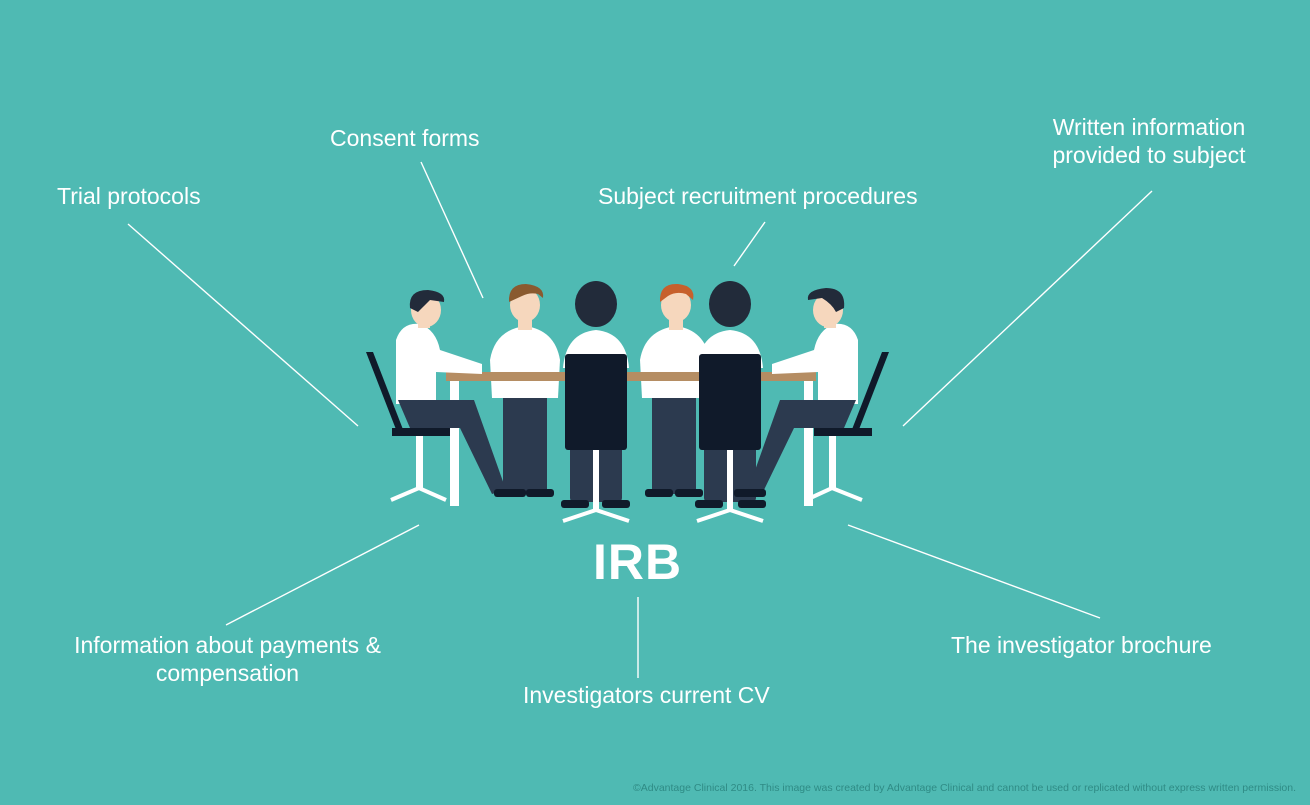 Image resolution: width=1310 pixels, height=805 pixels. I want to click on meeting-table-scene, so click(627, 402).